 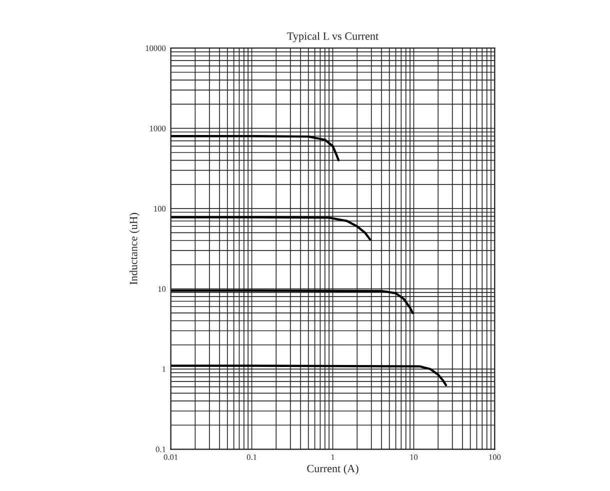 I want to click on x-tick-label: 1, so click(x=332, y=457).